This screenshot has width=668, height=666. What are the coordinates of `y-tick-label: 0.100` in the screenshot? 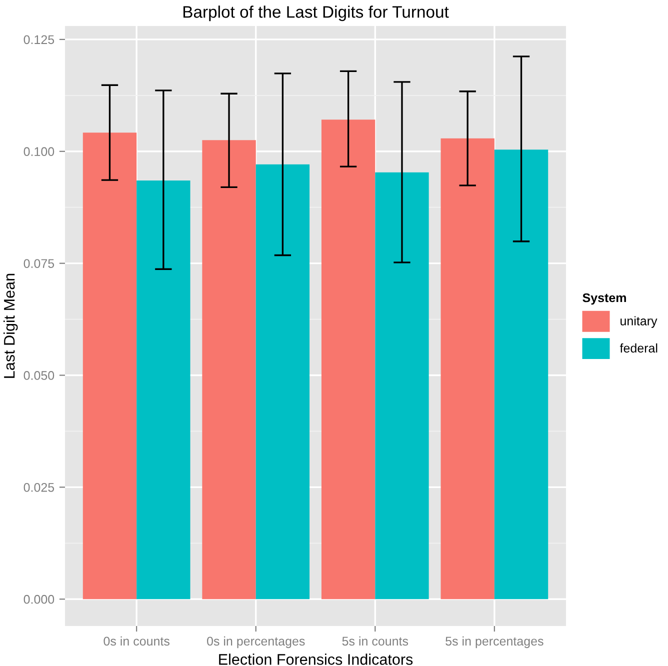 It's located at (39, 151).